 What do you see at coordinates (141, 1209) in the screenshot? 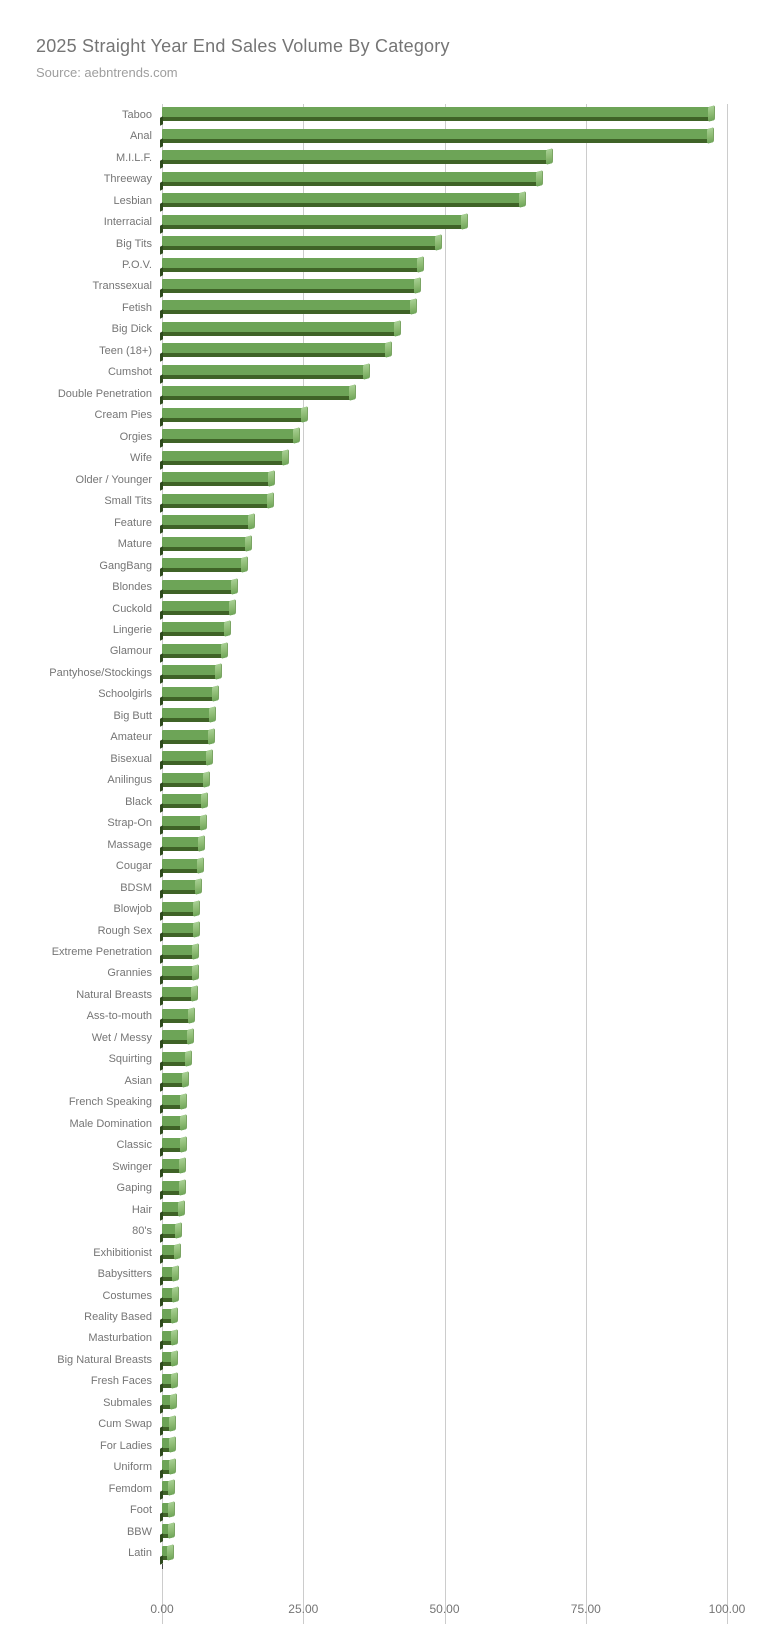
I see `category-label: Hair` at bounding box center [141, 1209].